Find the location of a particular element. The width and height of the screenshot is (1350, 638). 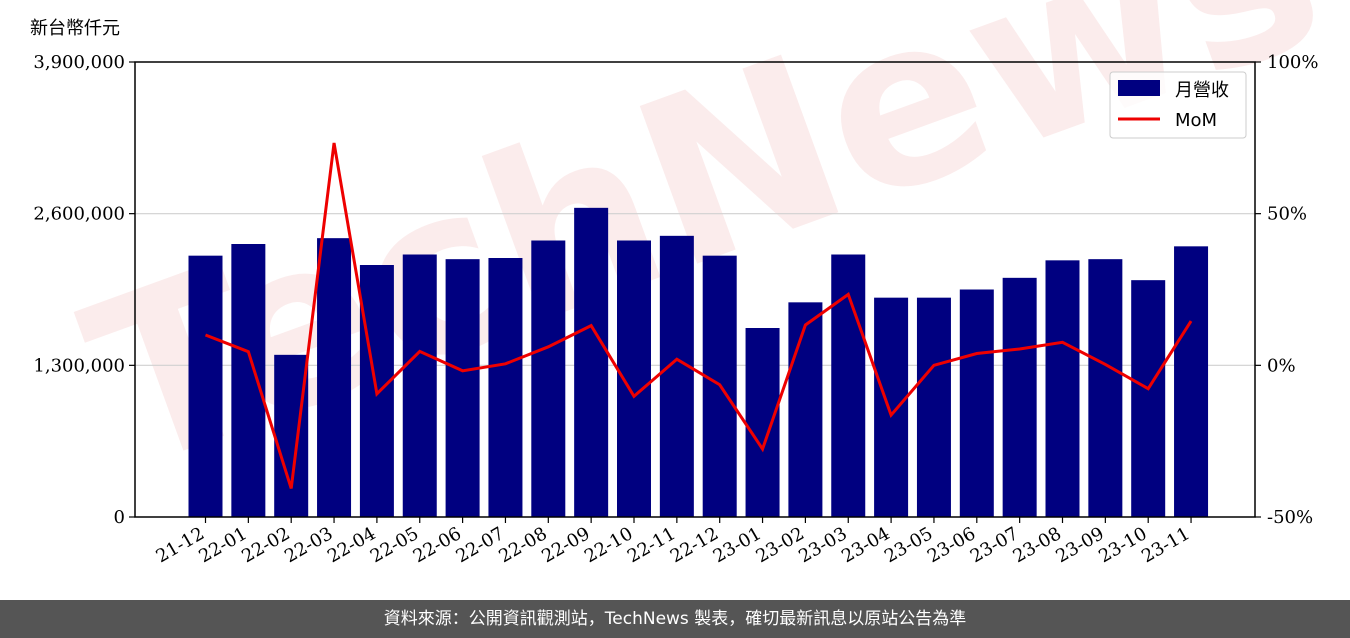

x-tick-label: 23-06 is located at coordinates (951, 545).